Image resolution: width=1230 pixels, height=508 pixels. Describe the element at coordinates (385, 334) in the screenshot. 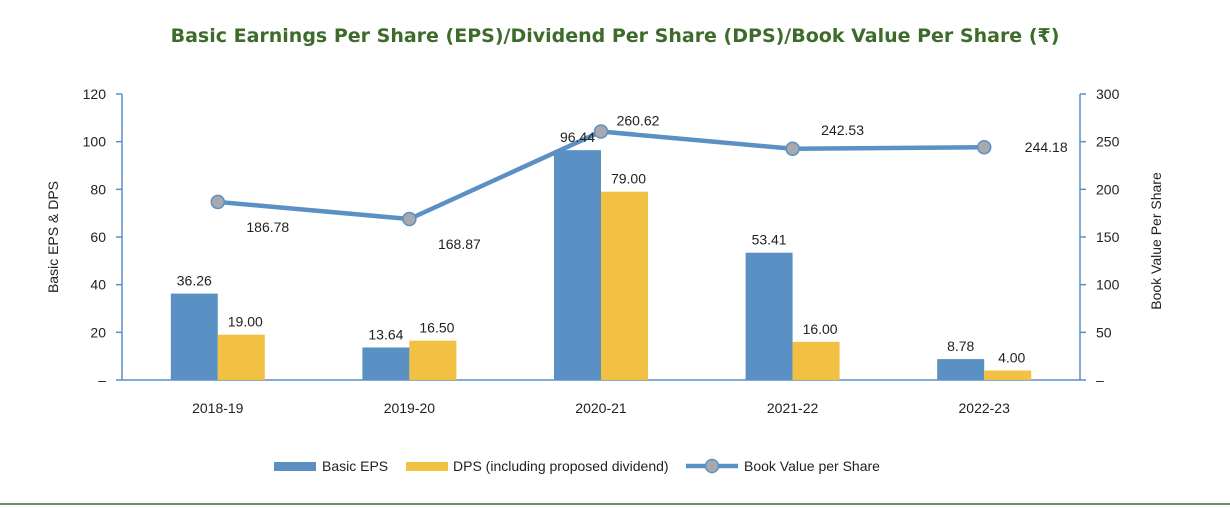

I see `eps-value-label: 13.64` at that location.